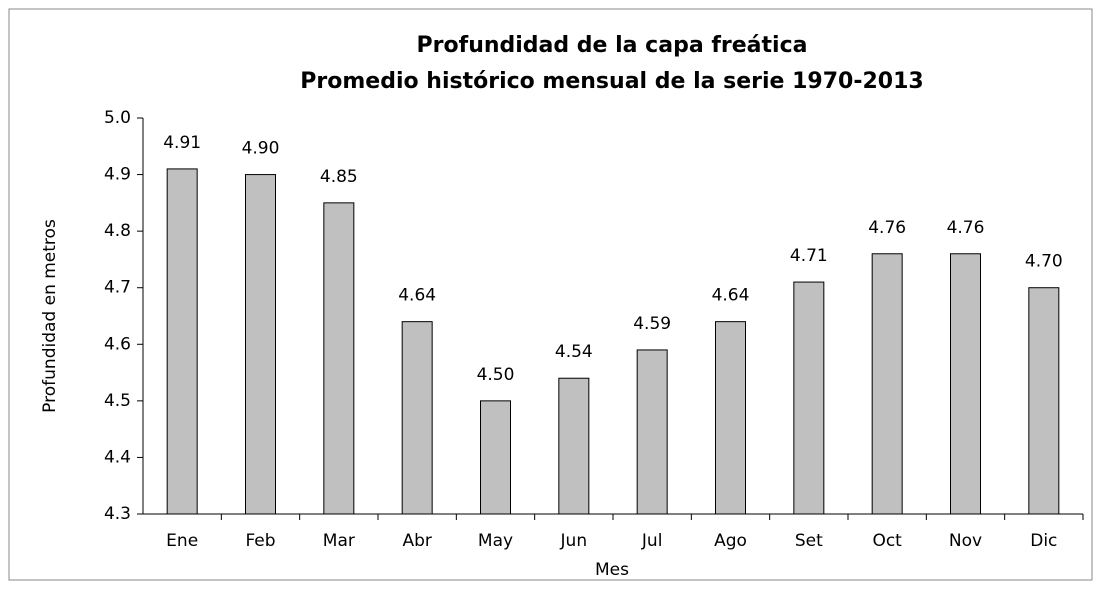 This screenshot has width=1101, height=593. Describe the element at coordinates (1043, 541) in the screenshot. I see `x-tick-label: Dic` at that location.